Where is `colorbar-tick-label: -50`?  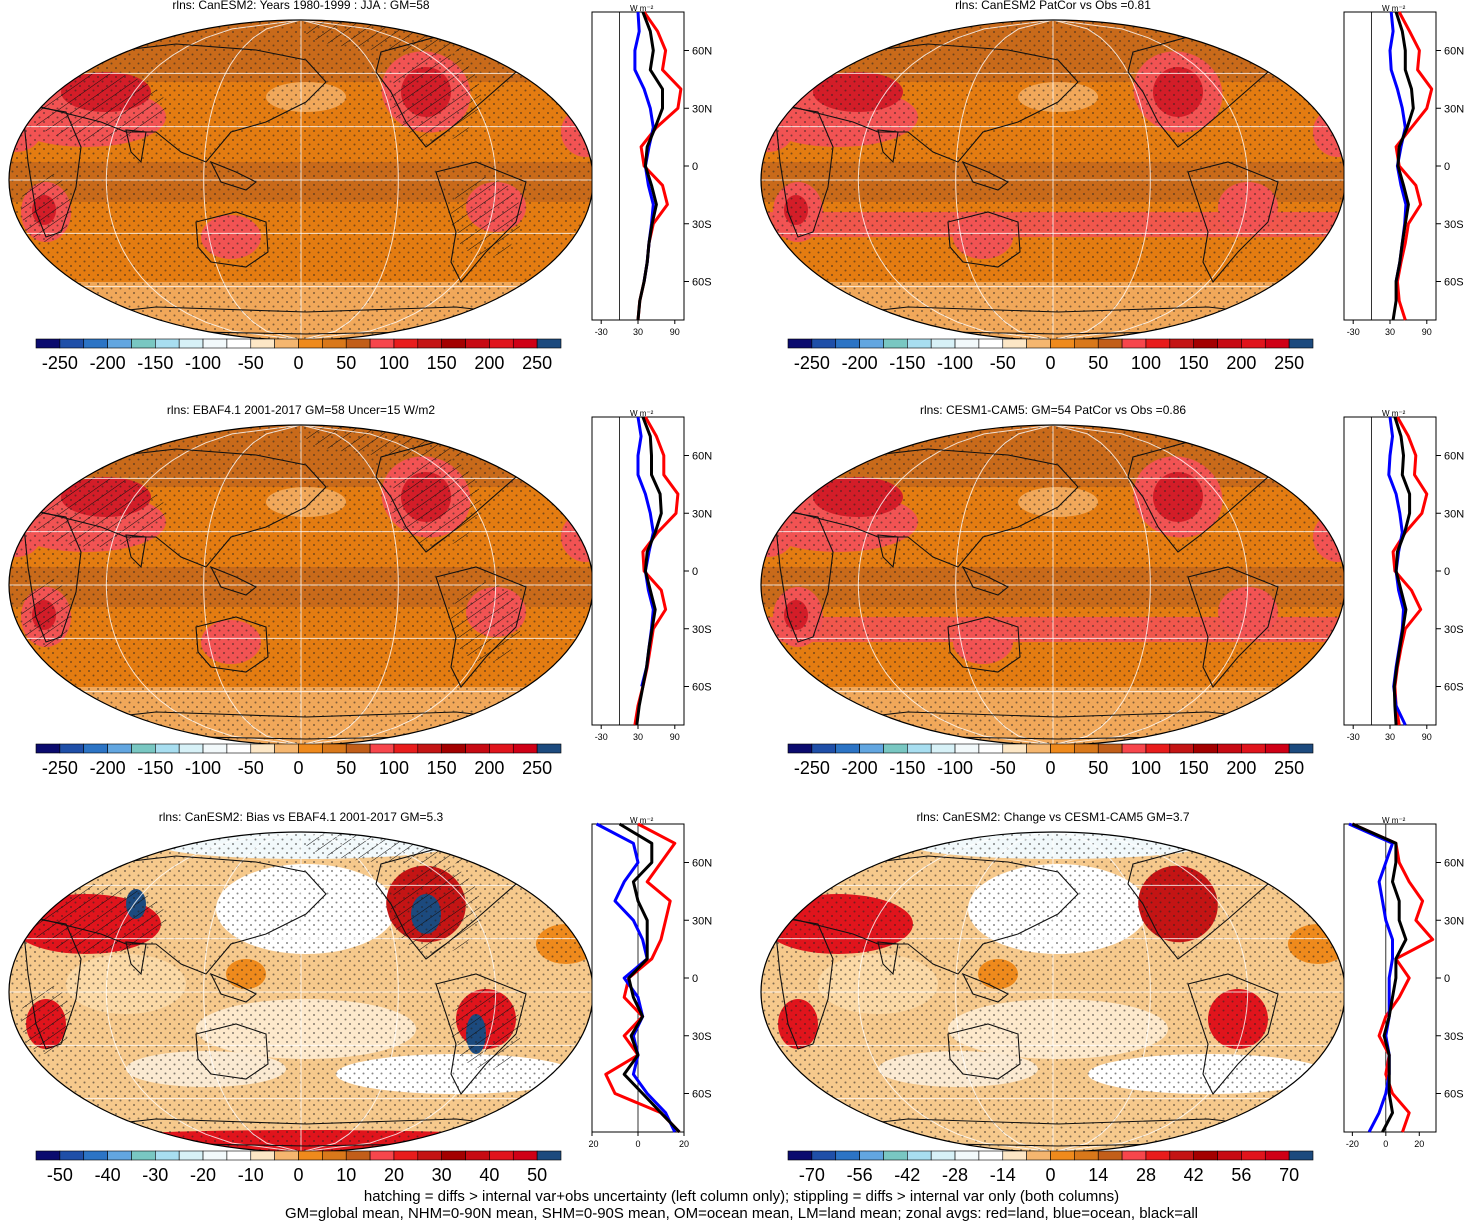
colorbar-tick-label: -50 is located at coordinates (1003, 363).